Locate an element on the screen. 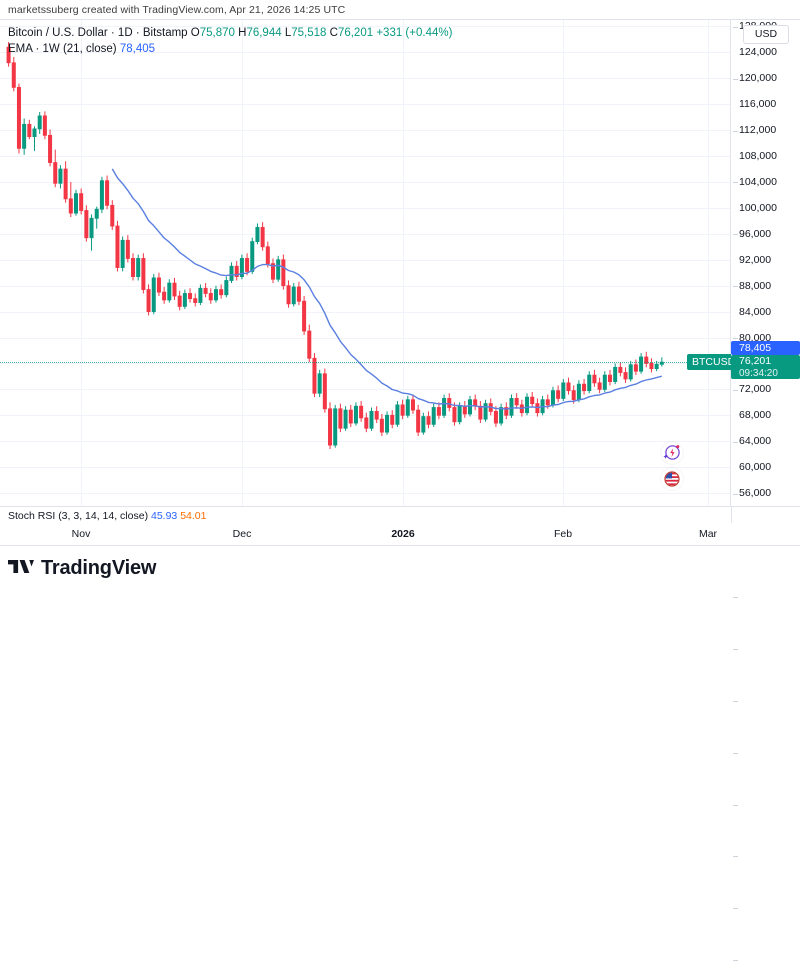 The height and width of the screenshot is (961, 800). last-price-value: 76,201 is located at coordinates (755, 361).